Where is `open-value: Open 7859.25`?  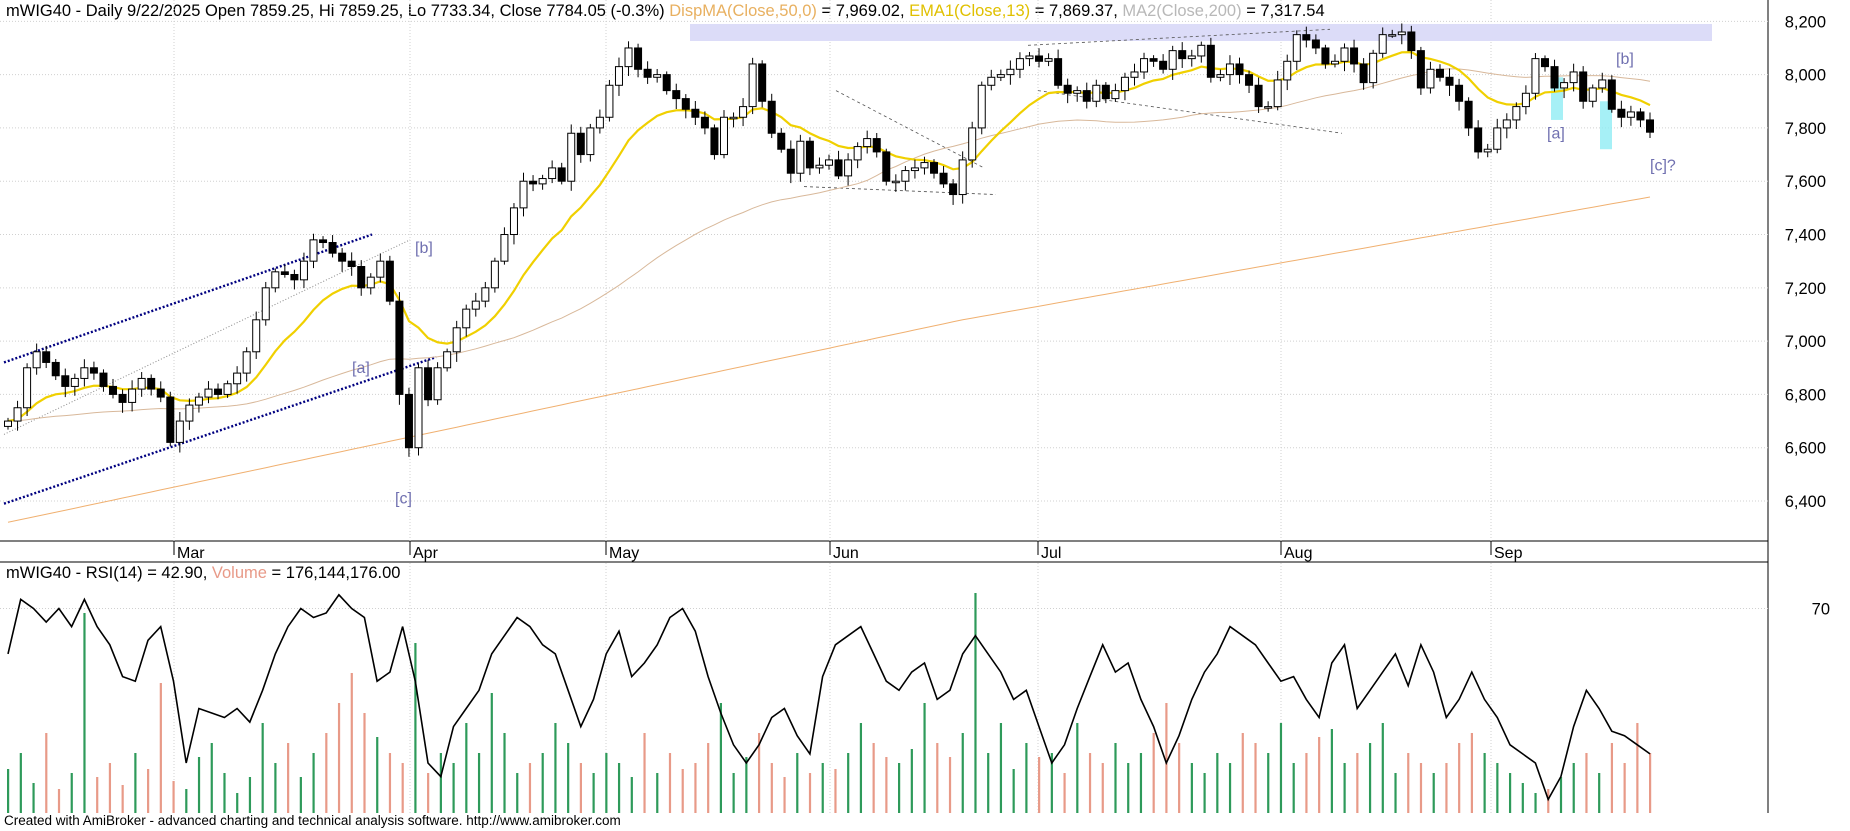 open-value: Open 7859.25 is located at coordinates (257, 11).